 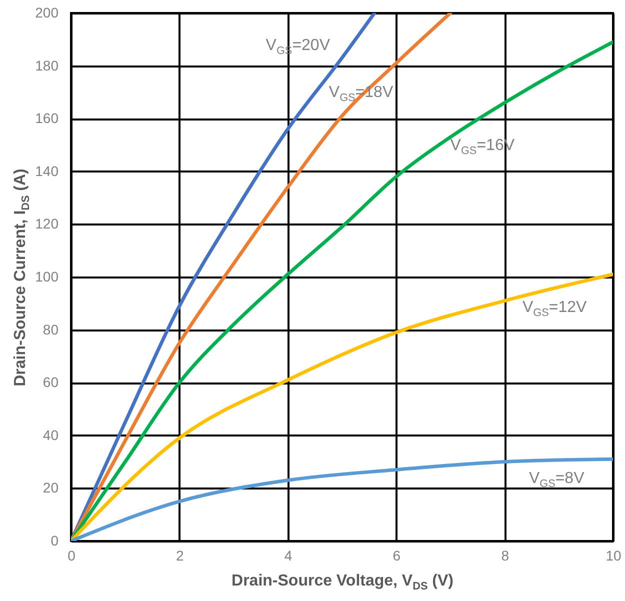 I want to click on x-axis-title: Drain-Source Voltage, V$_{DS}$ (V), so click(x=343, y=582).